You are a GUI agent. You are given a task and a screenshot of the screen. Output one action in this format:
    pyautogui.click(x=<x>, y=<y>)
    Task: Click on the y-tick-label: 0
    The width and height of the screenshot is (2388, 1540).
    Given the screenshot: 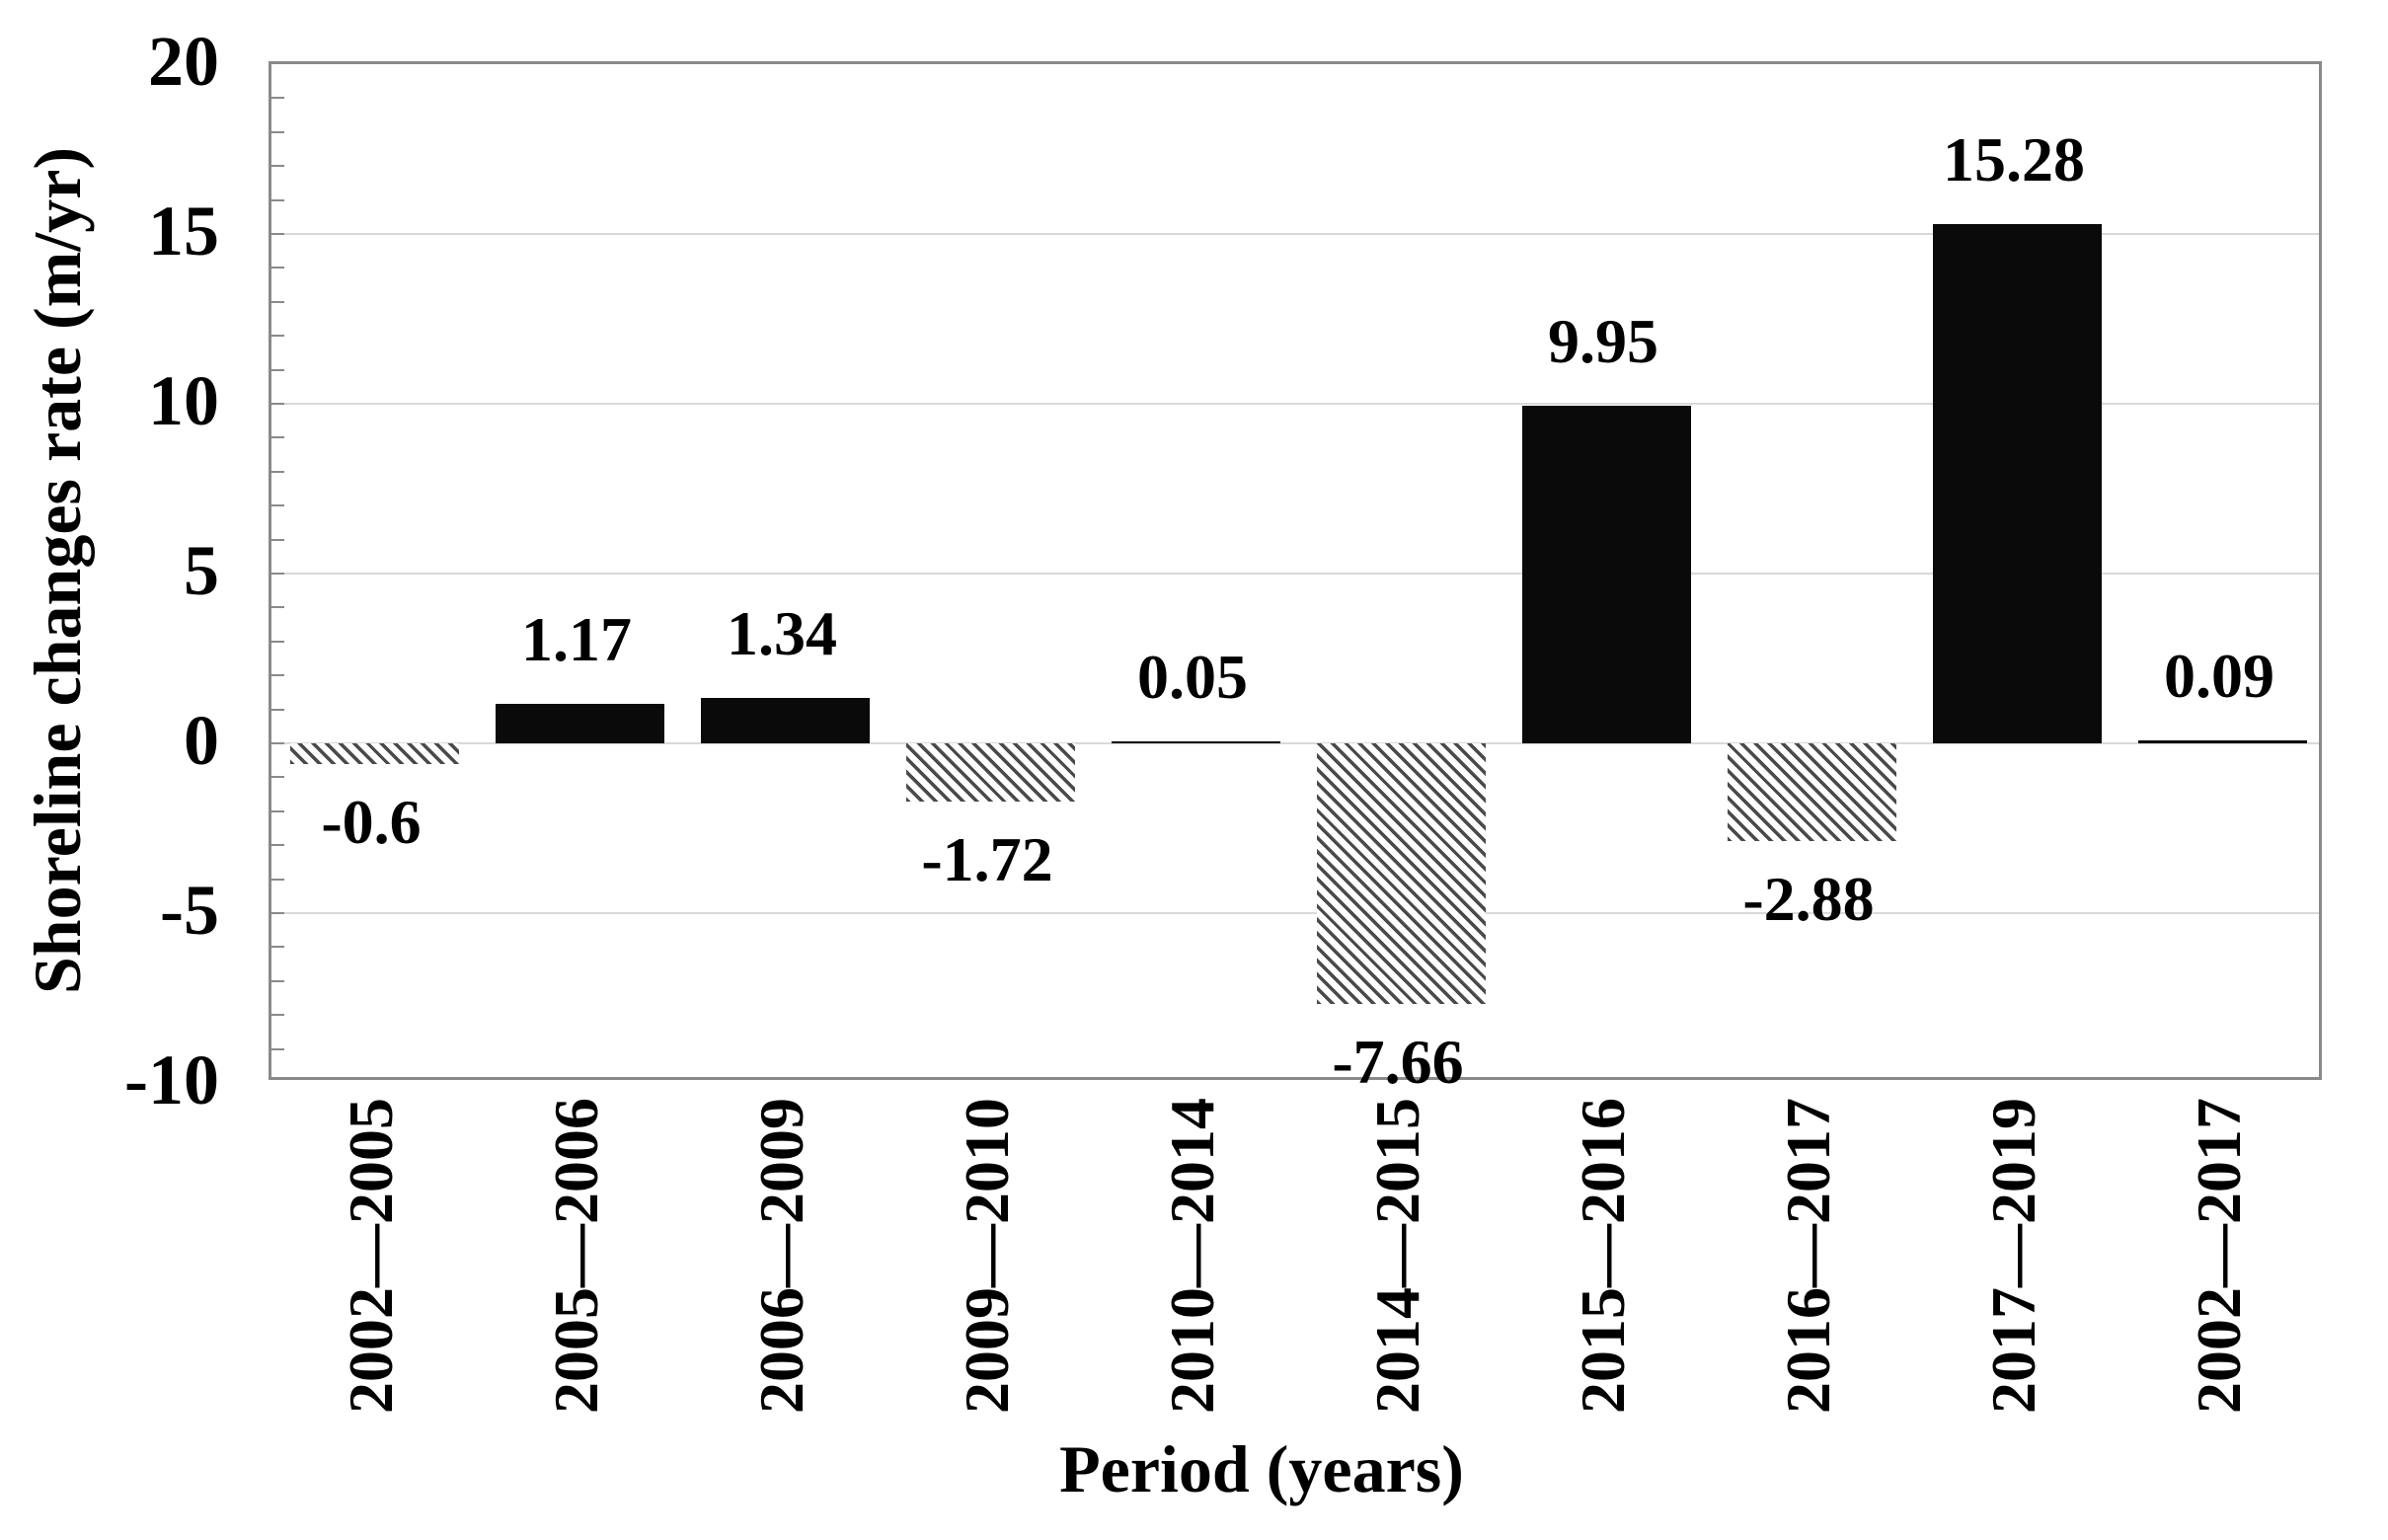 What is the action you would take?
    pyautogui.click(x=202, y=740)
    